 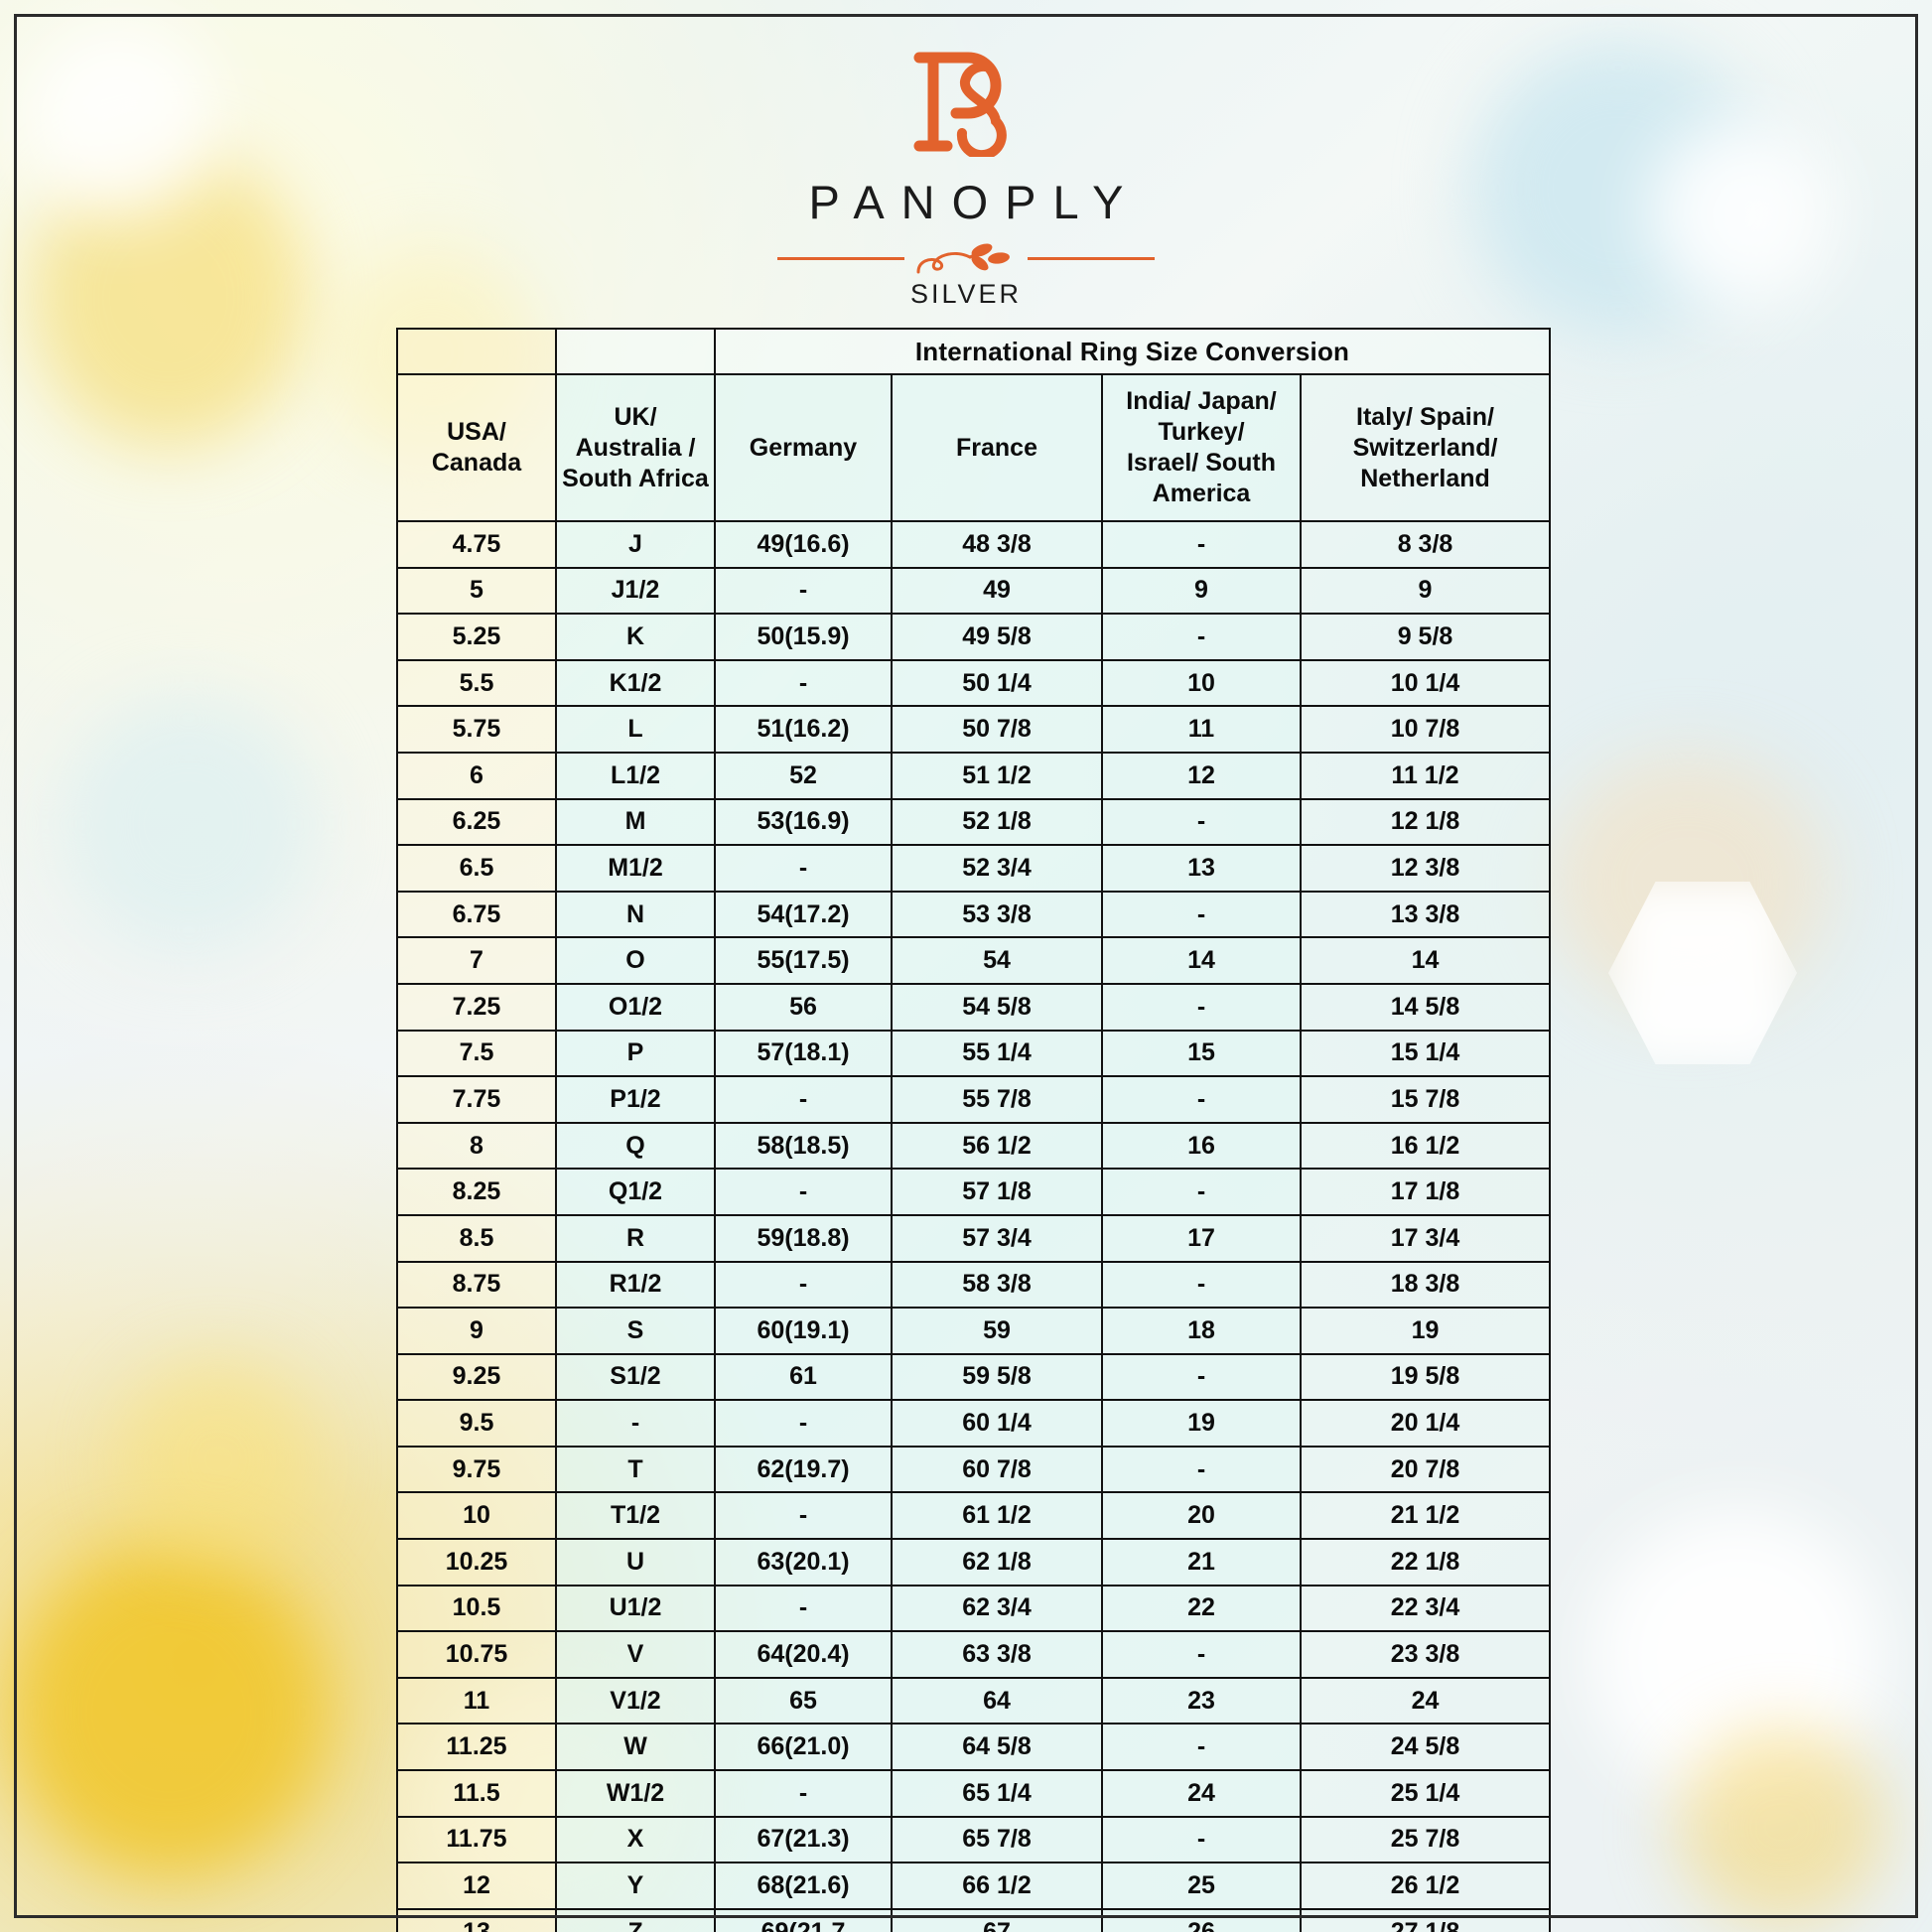 What do you see at coordinates (1201, 869) in the screenshot?
I see `cell-india-japan-turkey: 13` at bounding box center [1201, 869].